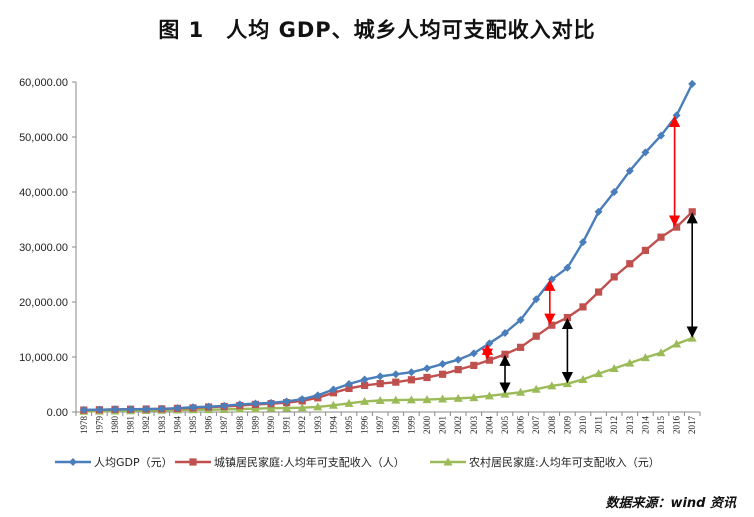 The width and height of the screenshot is (754, 517). Describe the element at coordinates (614, 425) in the screenshot. I see `x-tick-label: 2012` at that location.